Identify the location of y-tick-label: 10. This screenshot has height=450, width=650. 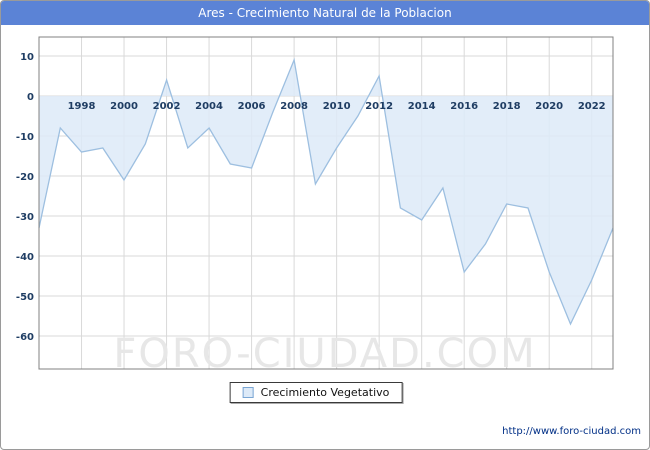
(27, 57).